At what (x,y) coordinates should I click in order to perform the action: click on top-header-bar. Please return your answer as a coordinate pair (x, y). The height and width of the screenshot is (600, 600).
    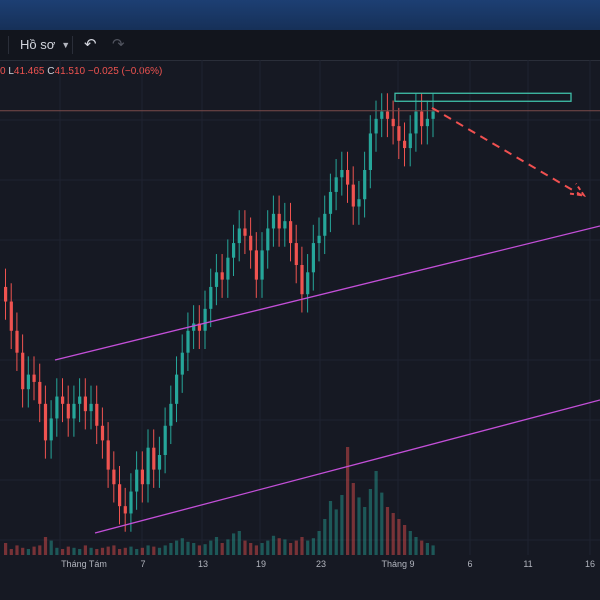
    Looking at the image, I should click on (300, 15).